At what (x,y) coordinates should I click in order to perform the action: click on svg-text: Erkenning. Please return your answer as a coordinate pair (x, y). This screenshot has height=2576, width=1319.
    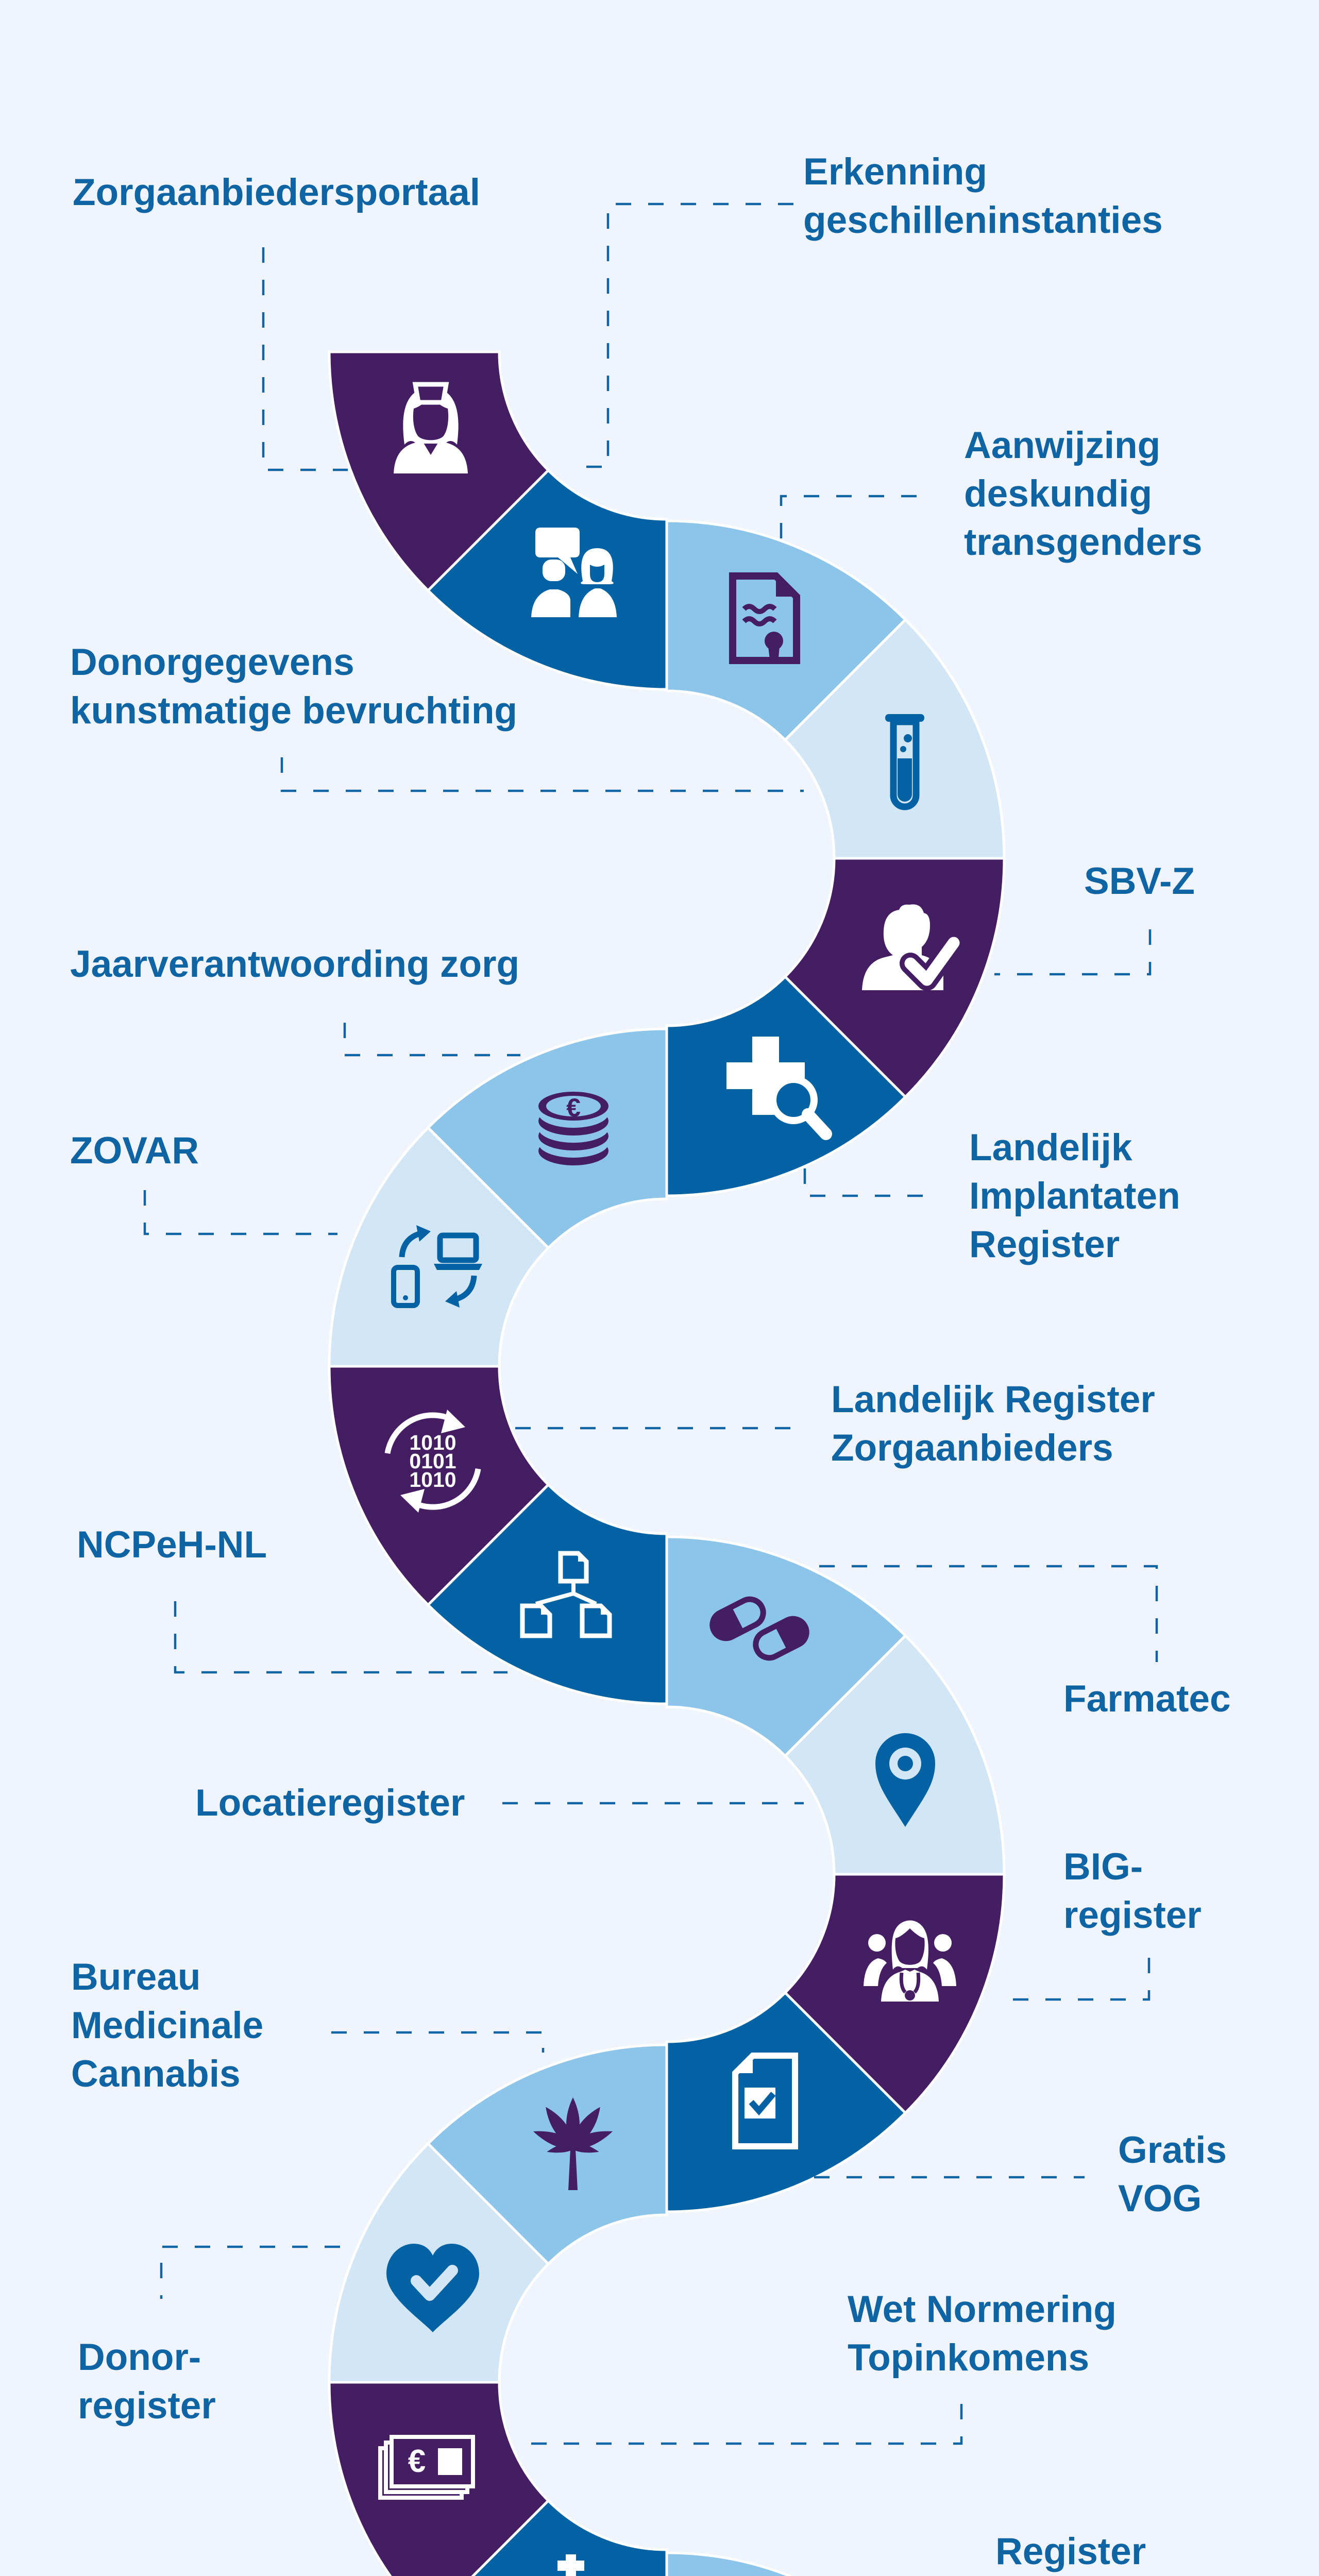
    Looking at the image, I should click on (895, 172).